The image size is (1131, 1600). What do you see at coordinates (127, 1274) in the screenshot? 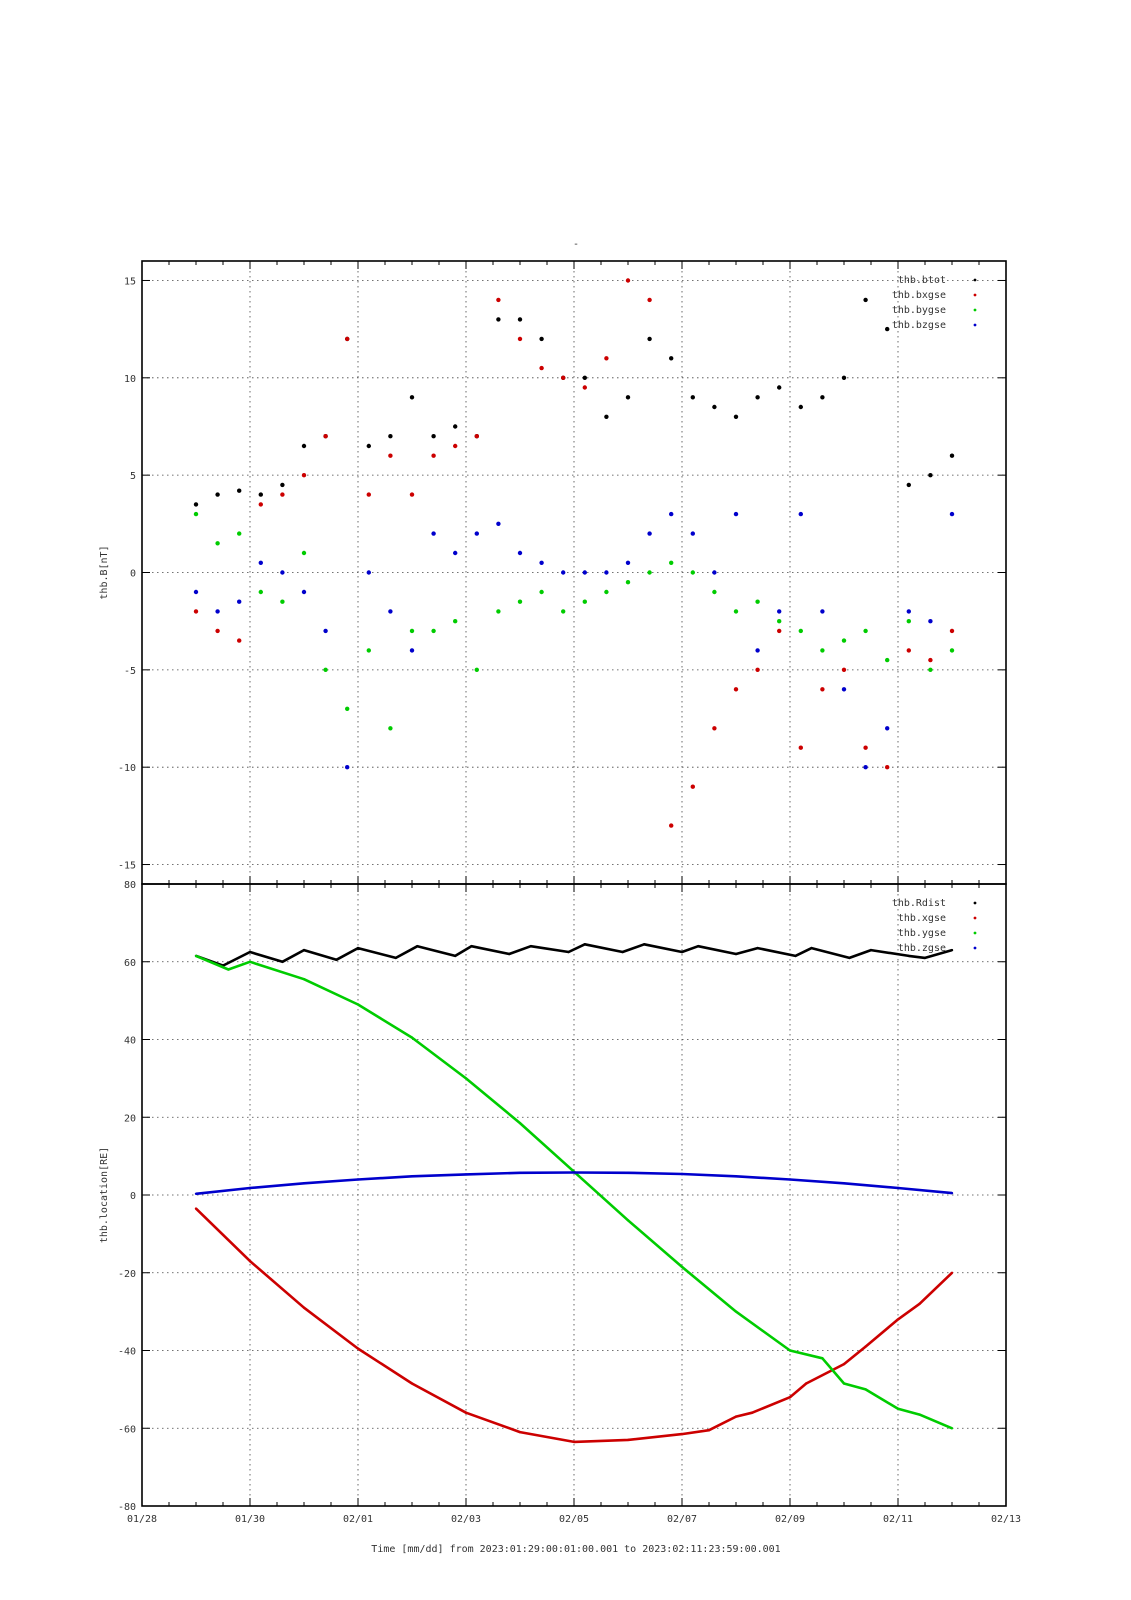
I see `location-y-tick-label: -20` at bounding box center [127, 1274].